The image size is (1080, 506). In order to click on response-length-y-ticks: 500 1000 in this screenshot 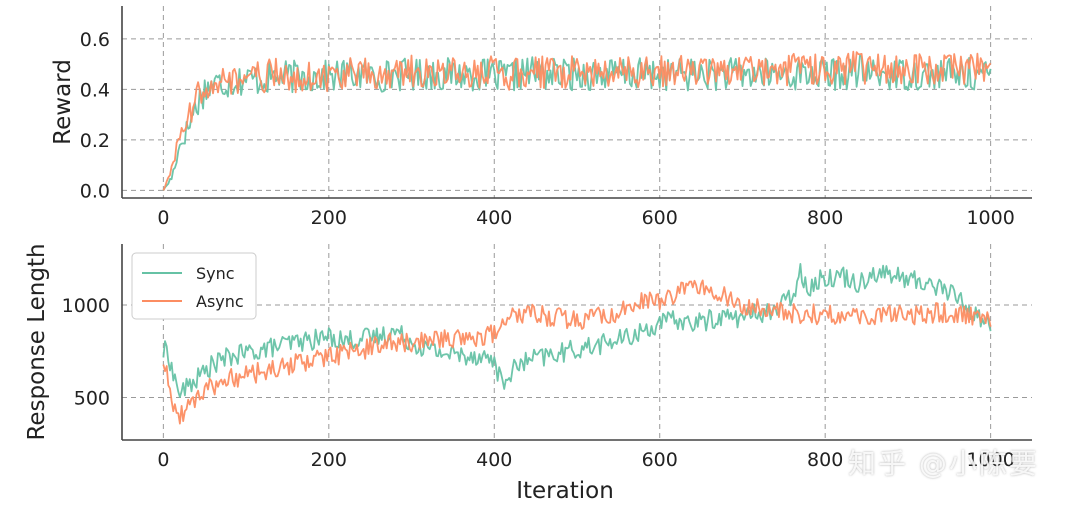, I will do `click(86, 352)`.